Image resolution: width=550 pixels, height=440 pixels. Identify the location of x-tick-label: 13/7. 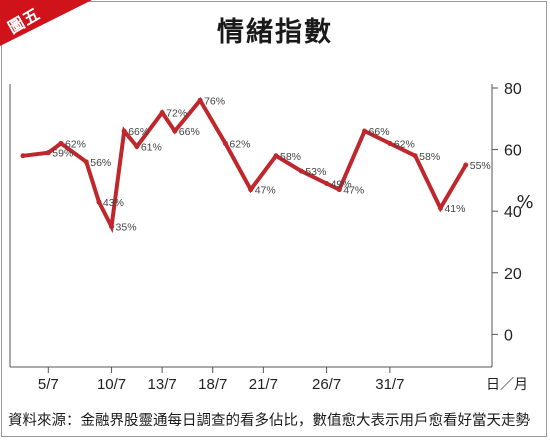
(162, 384).